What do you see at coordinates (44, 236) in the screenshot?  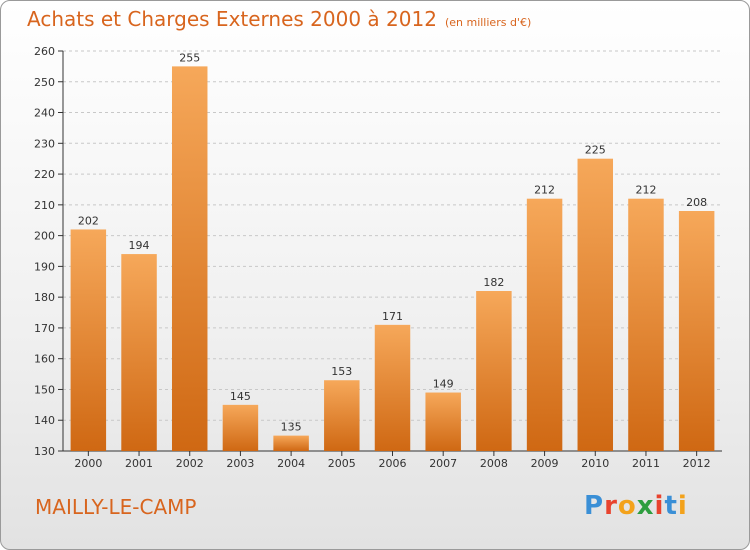 I see `y-tick-label: 200` at bounding box center [44, 236].